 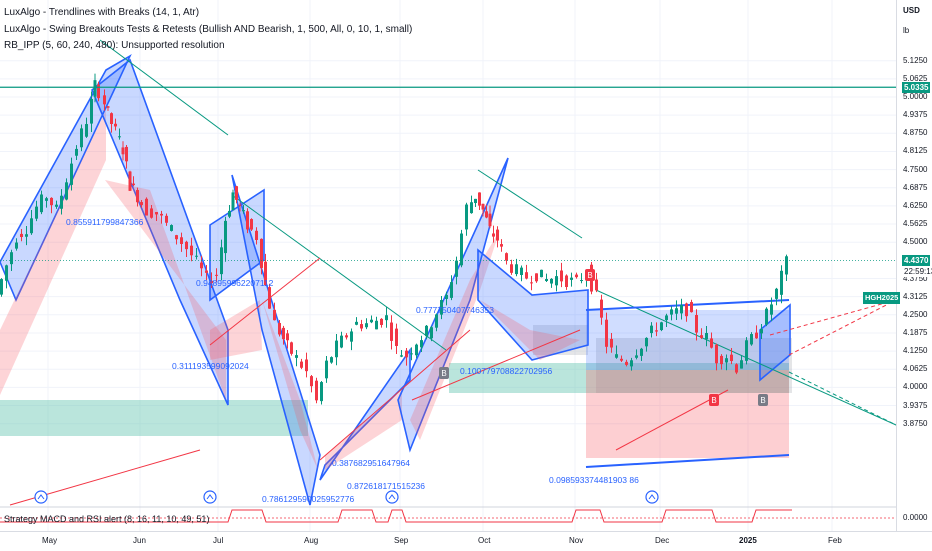 What do you see at coordinates (290, 385) in the screenshot?
I see `channel-red` at bounding box center [290, 385].